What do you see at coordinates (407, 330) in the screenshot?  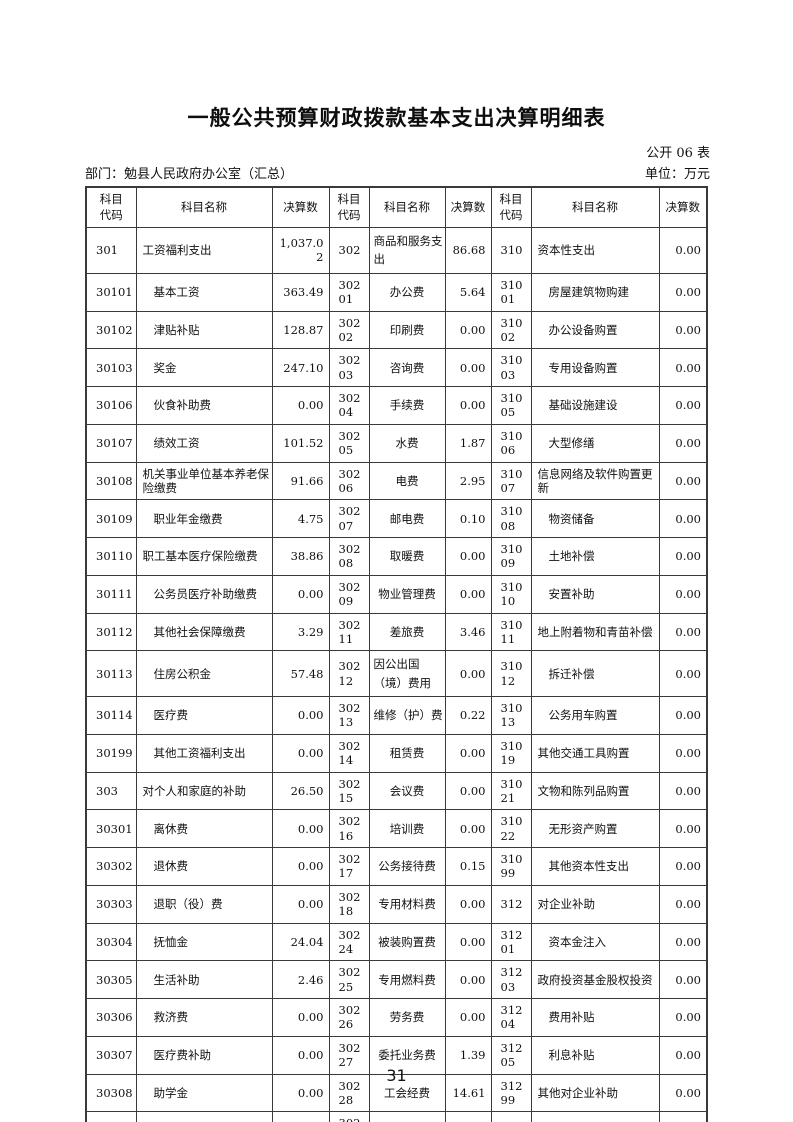 I see `subject-name-cell: 印刷费` at bounding box center [407, 330].